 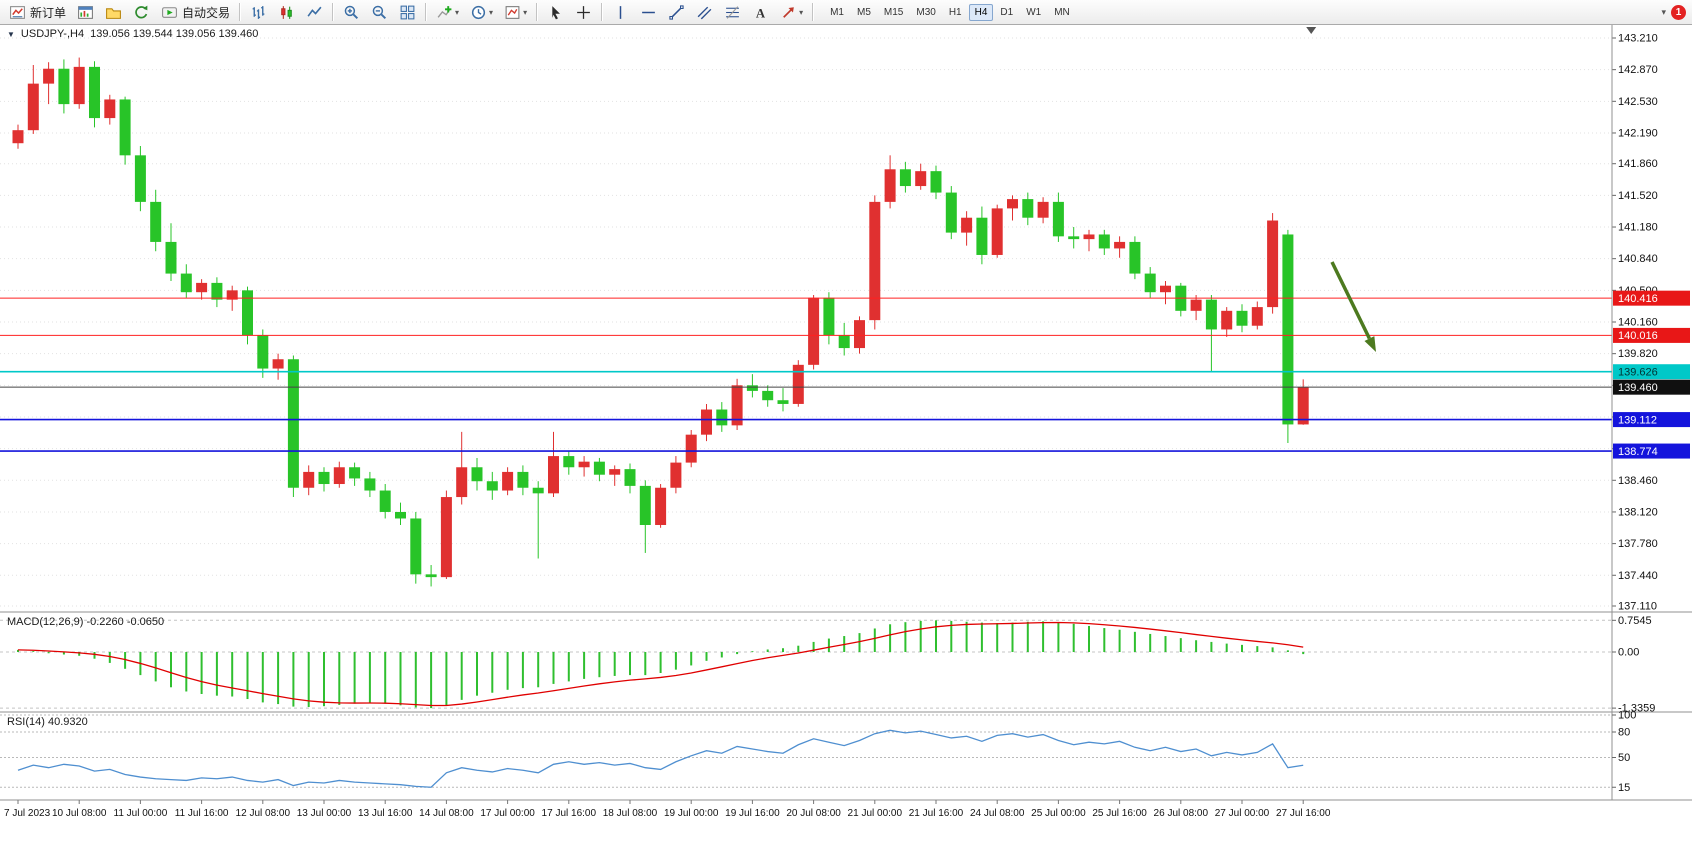 I want to click on notification-badge: 1, so click(x=1678, y=12).